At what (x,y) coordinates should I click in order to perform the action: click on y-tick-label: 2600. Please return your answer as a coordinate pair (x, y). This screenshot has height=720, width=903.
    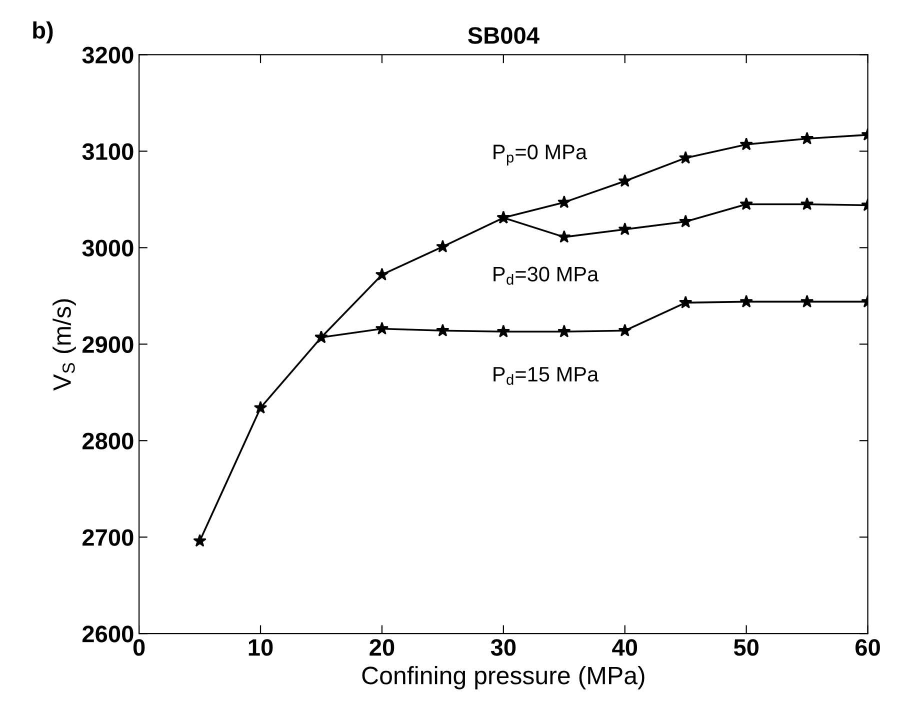
    Looking at the image, I should click on (108, 634).